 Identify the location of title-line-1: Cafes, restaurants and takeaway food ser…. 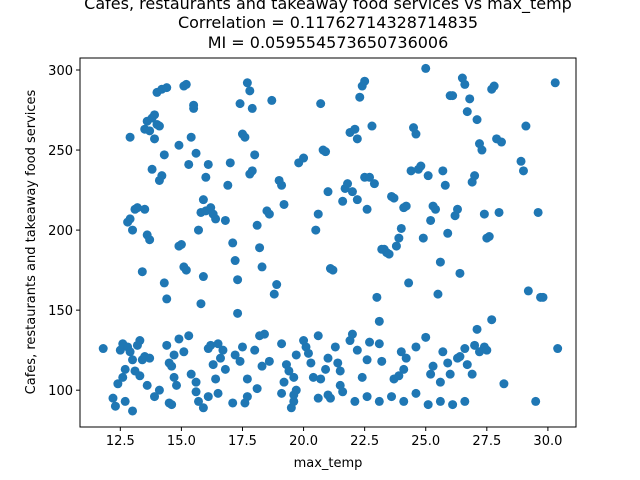
(328, 7).